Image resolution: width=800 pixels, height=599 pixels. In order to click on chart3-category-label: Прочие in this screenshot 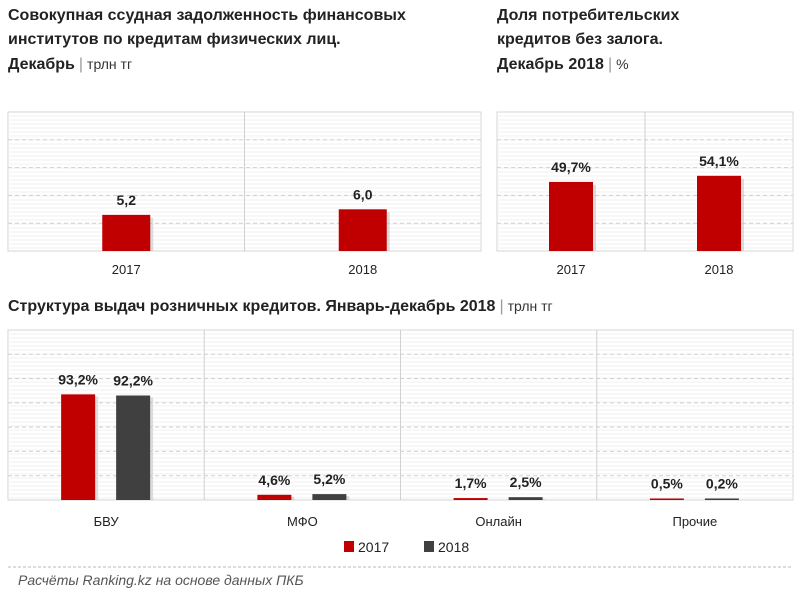, I will do `click(694, 521)`.